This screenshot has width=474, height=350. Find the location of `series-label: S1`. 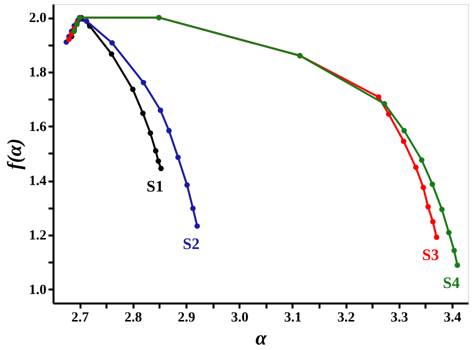

series-label: S1 is located at coordinates (155, 187).